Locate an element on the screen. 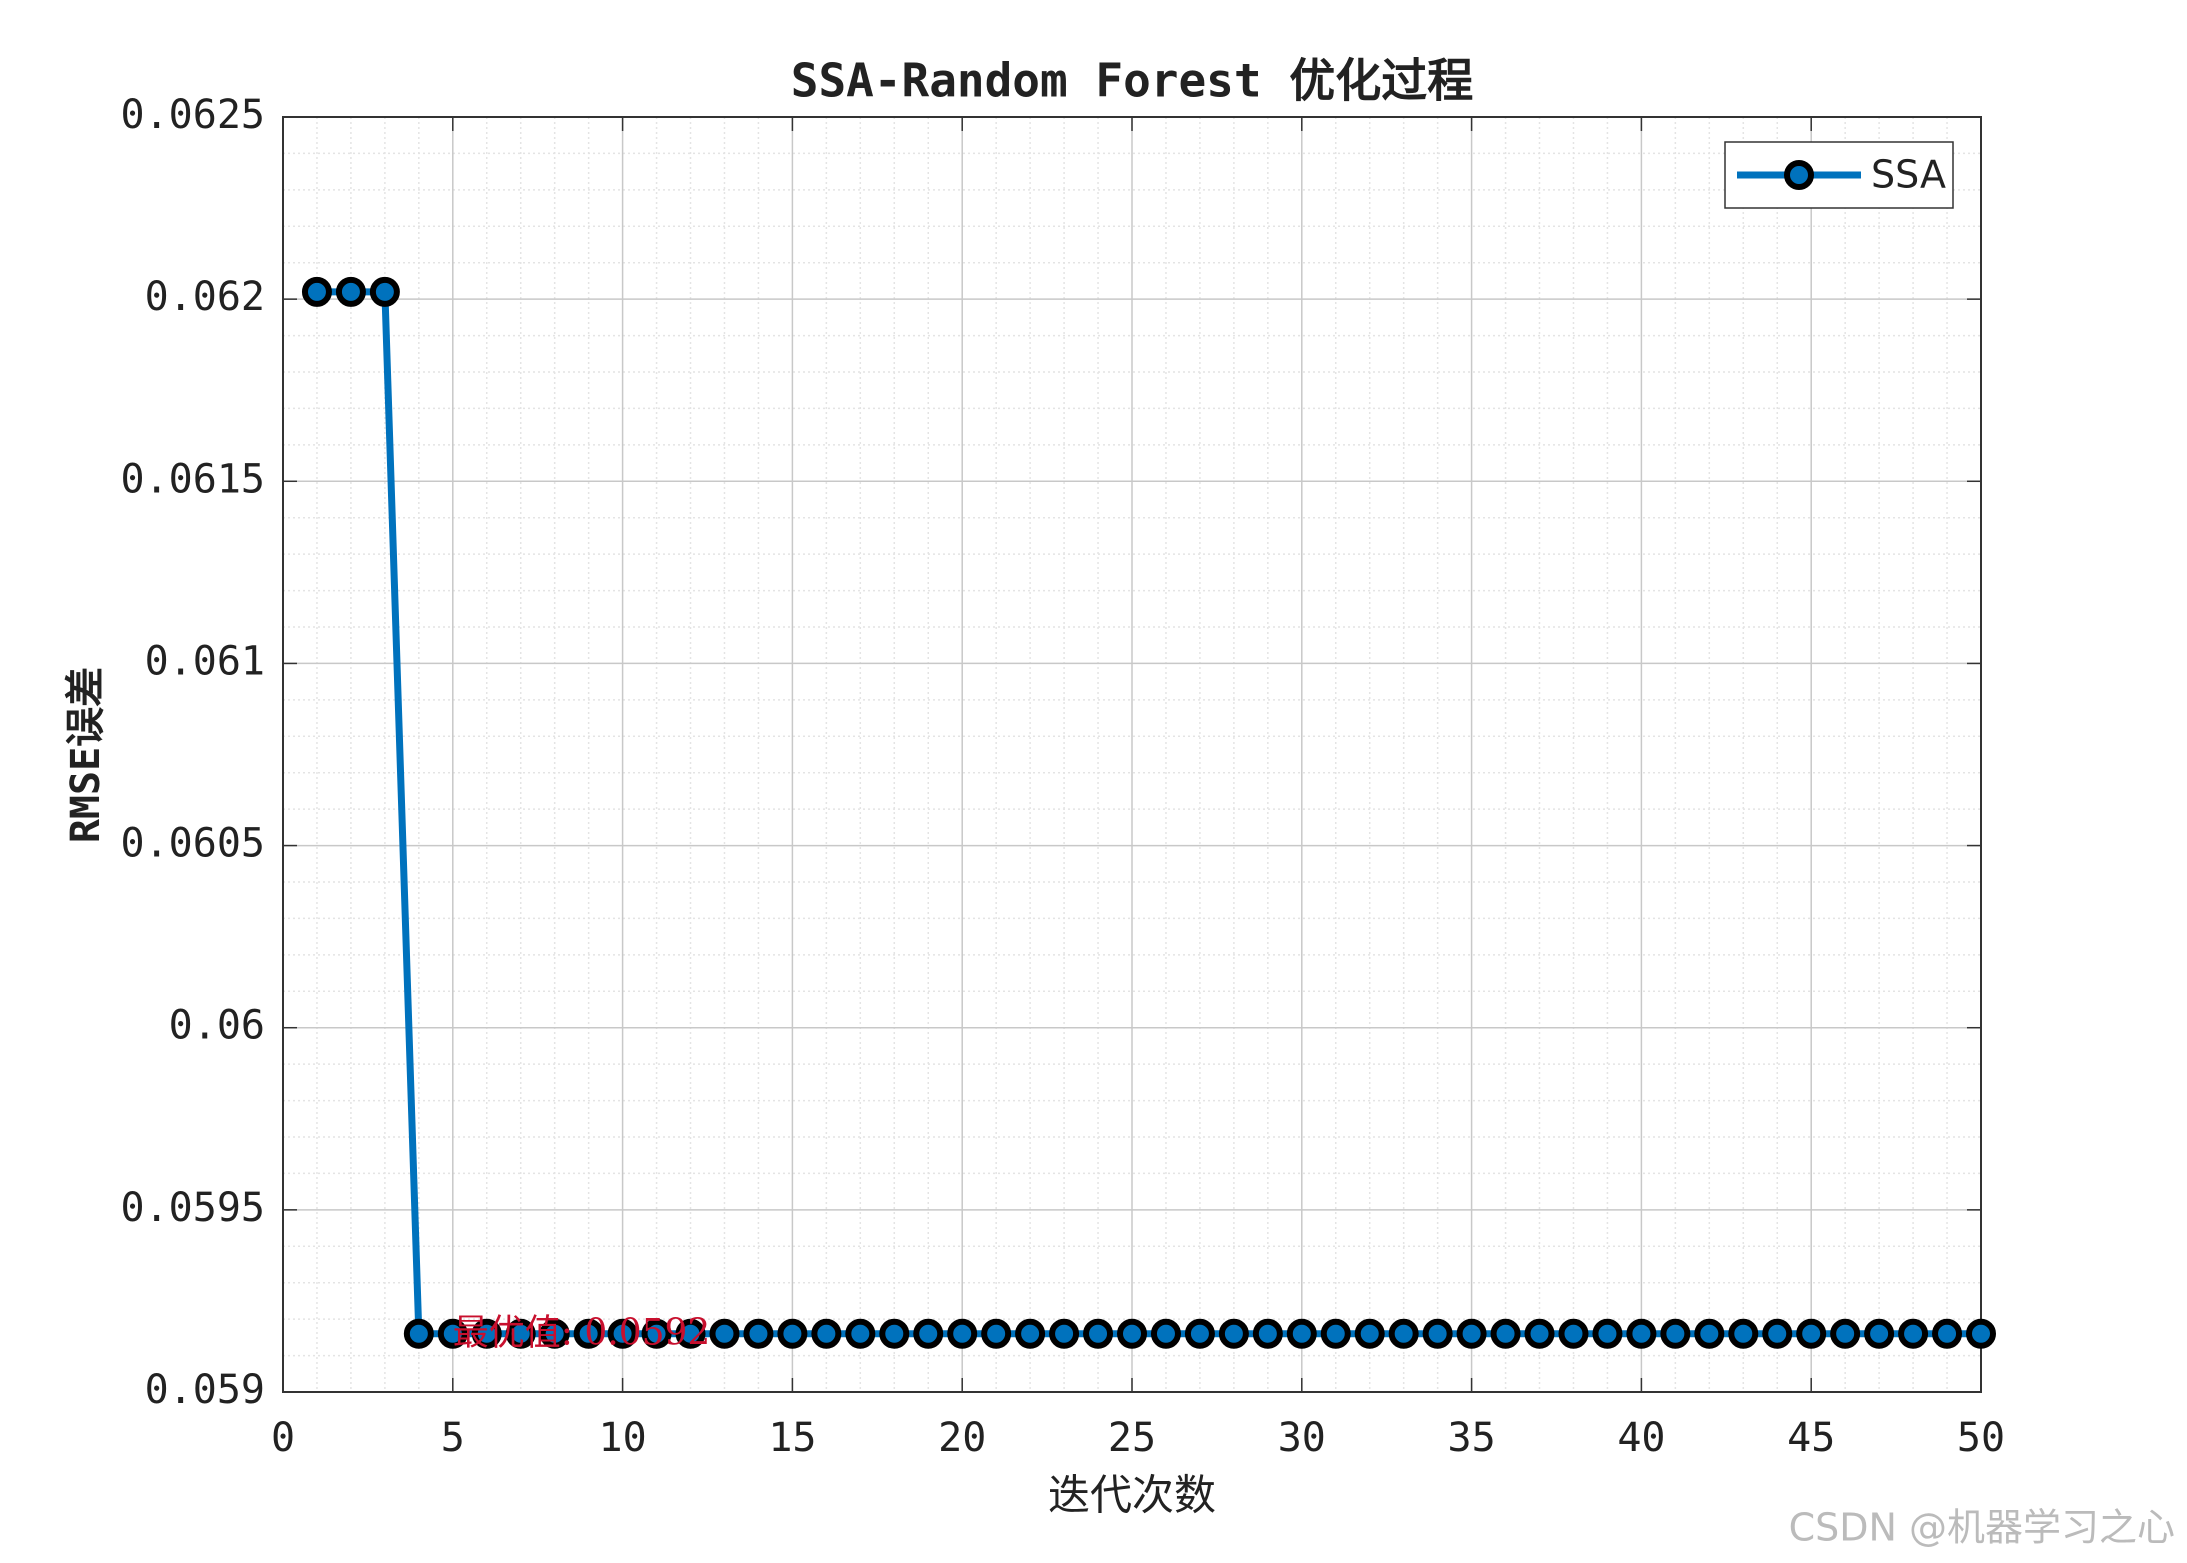 This screenshot has width=2187, height=1563. x-tick-label: 20 is located at coordinates (962, 1438).